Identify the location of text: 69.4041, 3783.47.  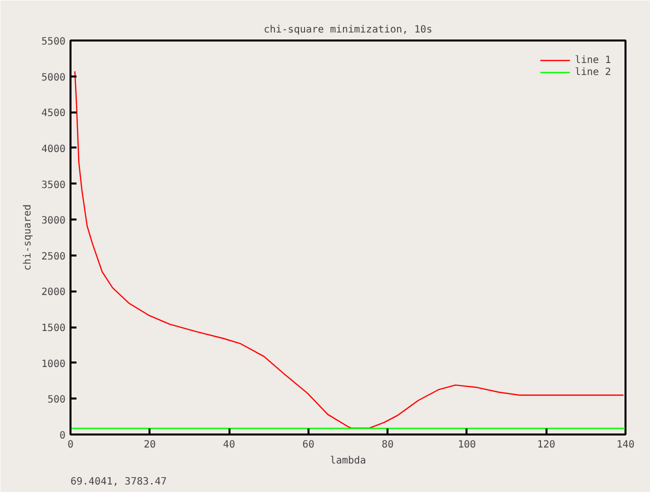
(118, 482).